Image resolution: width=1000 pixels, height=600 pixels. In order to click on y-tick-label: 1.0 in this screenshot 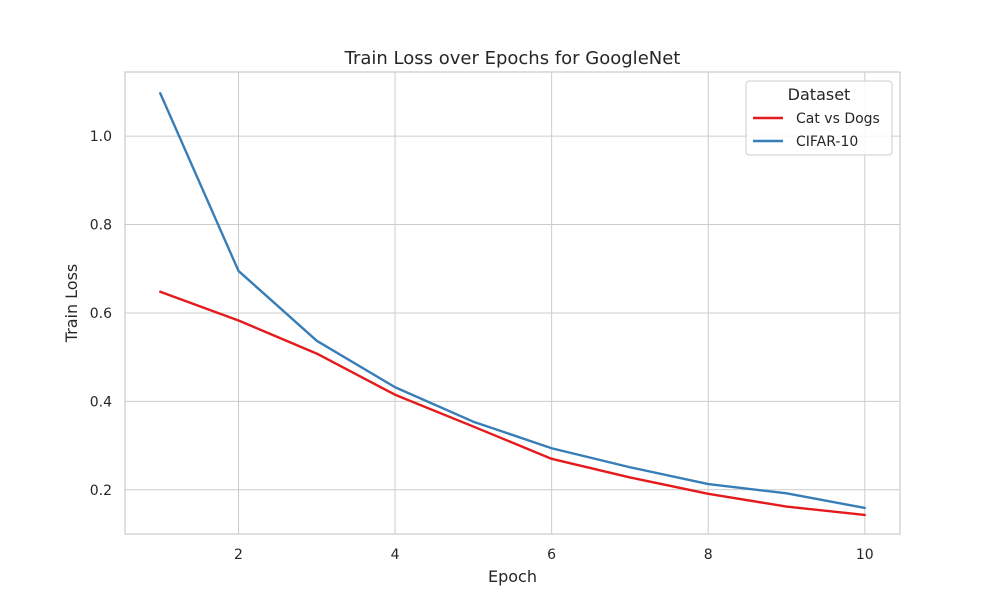, I will do `click(101, 137)`.